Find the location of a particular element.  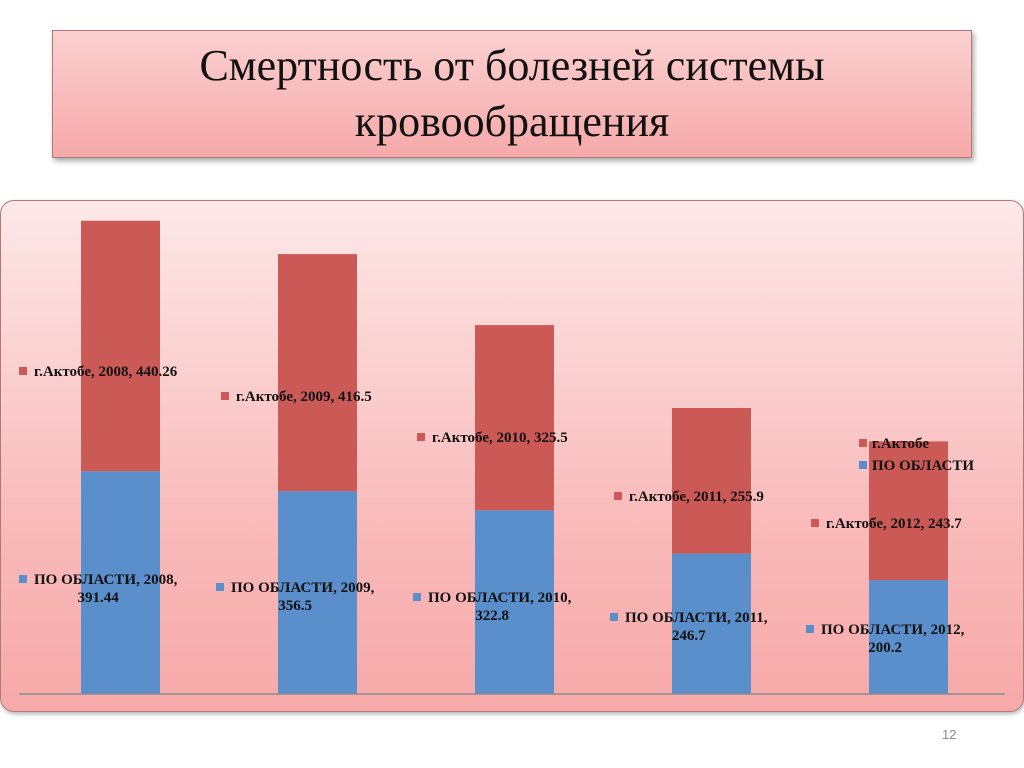

data-label-region-2012: ПО ОБЛАСТИ, 2012, 200.2 is located at coordinates (885, 639).